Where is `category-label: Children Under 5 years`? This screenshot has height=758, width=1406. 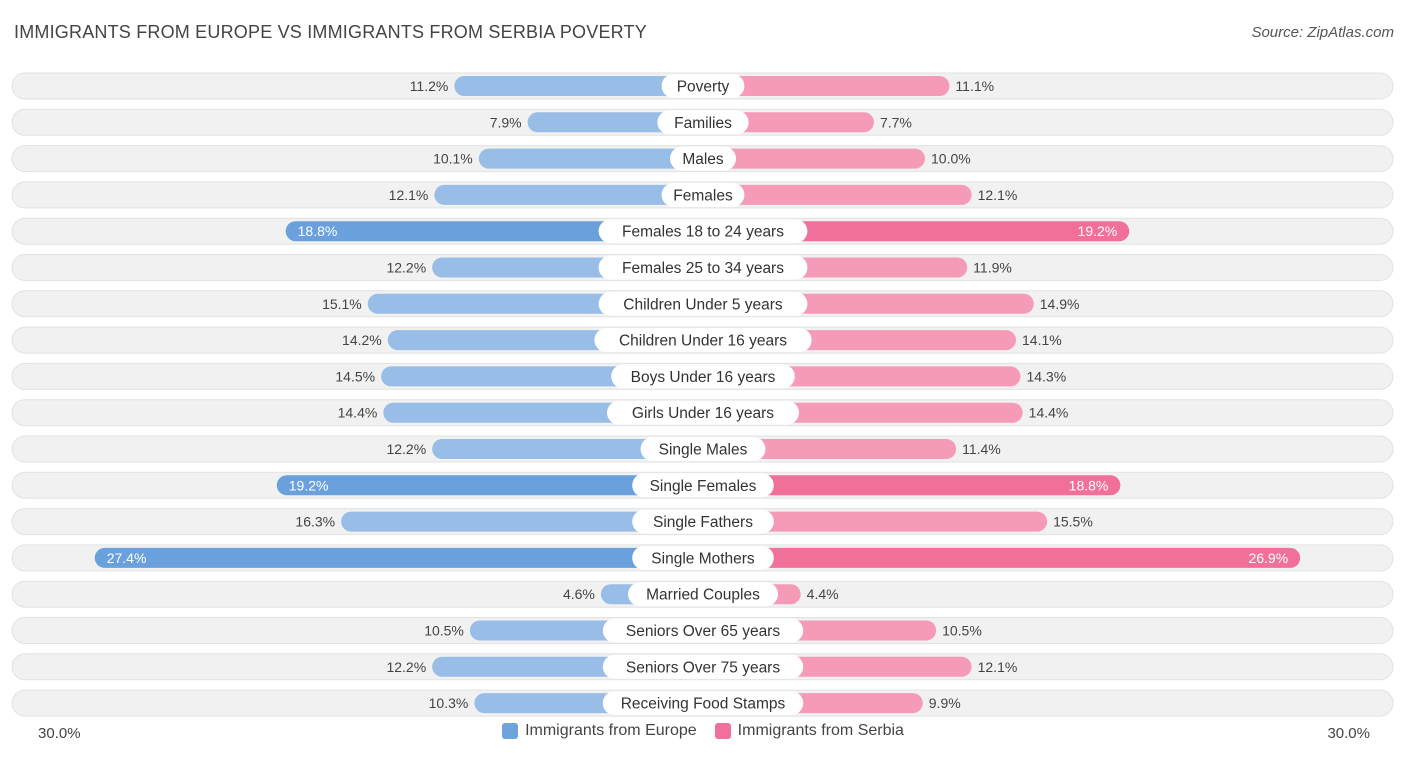
category-label: Children Under 5 years is located at coordinates (703, 304).